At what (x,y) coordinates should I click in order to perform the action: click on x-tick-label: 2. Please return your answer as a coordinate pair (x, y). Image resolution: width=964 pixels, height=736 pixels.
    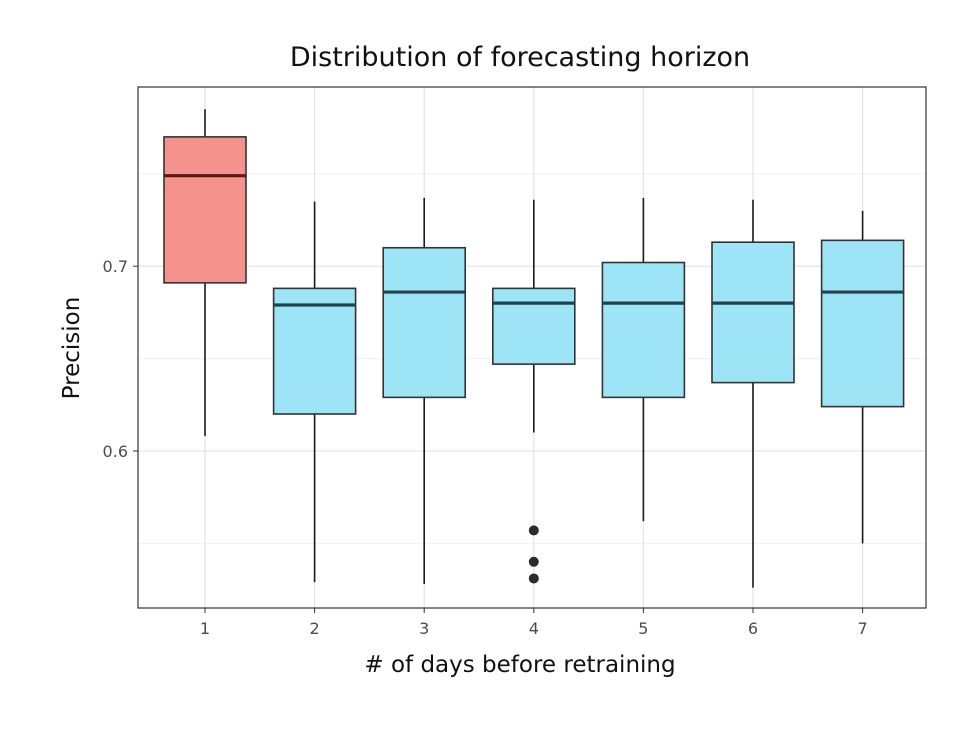
    Looking at the image, I should click on (315, 628).